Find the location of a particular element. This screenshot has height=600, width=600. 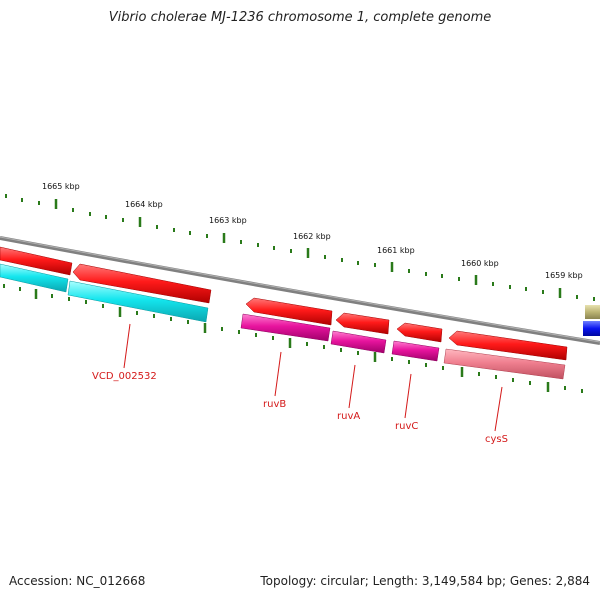

gene-forward-ruvA is located at coordinates (362, 323).